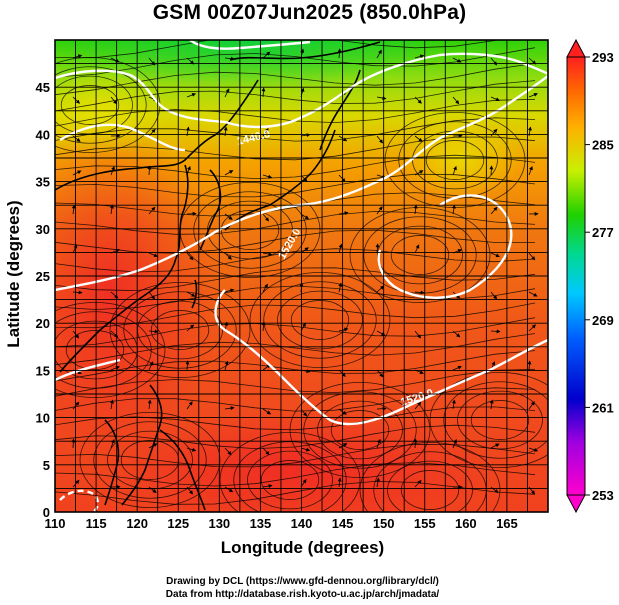 The width and height of the screenshot is (619, 605). What do you see at coordinates (178, 523) in the screenshot?
I see `x-tick-label: 125` at bounding box center [178, 523].